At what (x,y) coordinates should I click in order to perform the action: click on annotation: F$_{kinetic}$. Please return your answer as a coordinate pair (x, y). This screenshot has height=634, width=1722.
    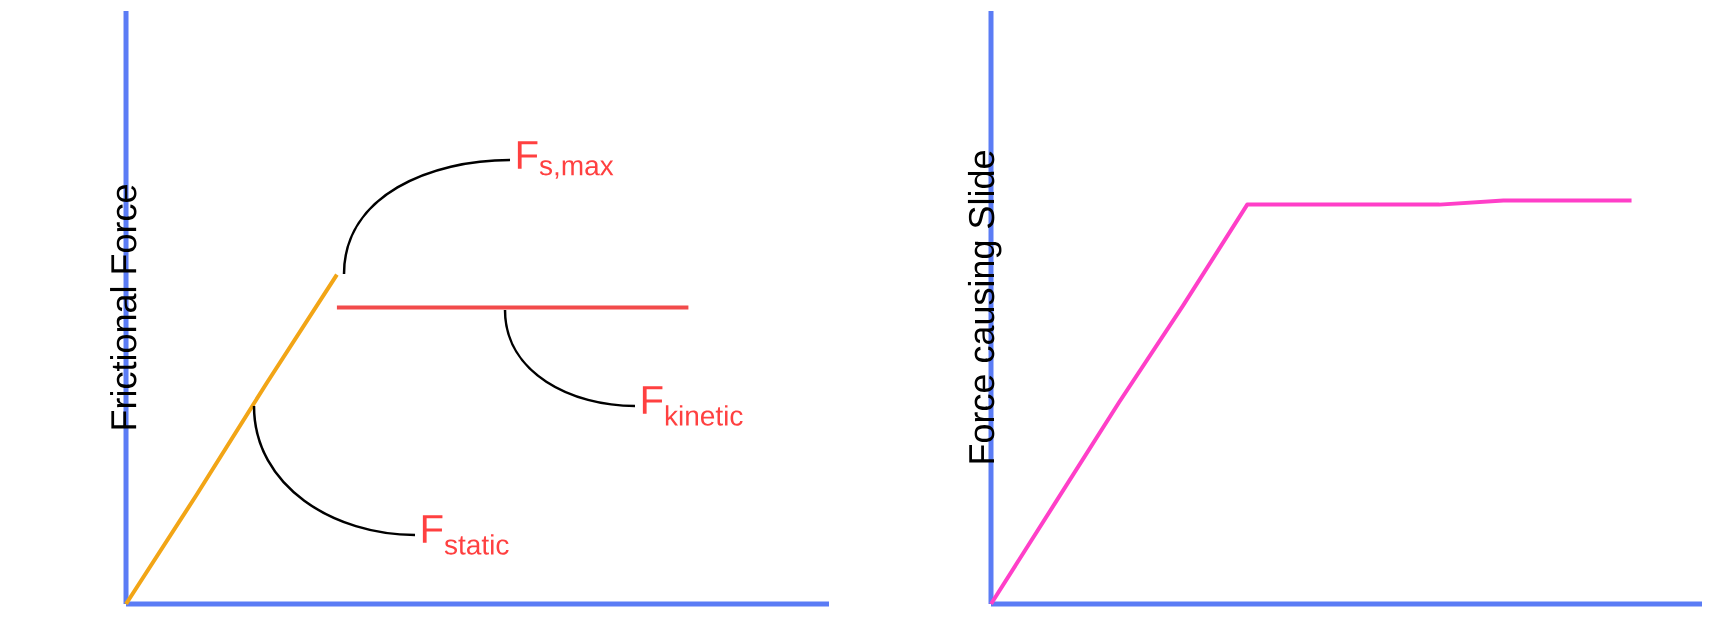
    Looking at the image, I should click on (692, 406).